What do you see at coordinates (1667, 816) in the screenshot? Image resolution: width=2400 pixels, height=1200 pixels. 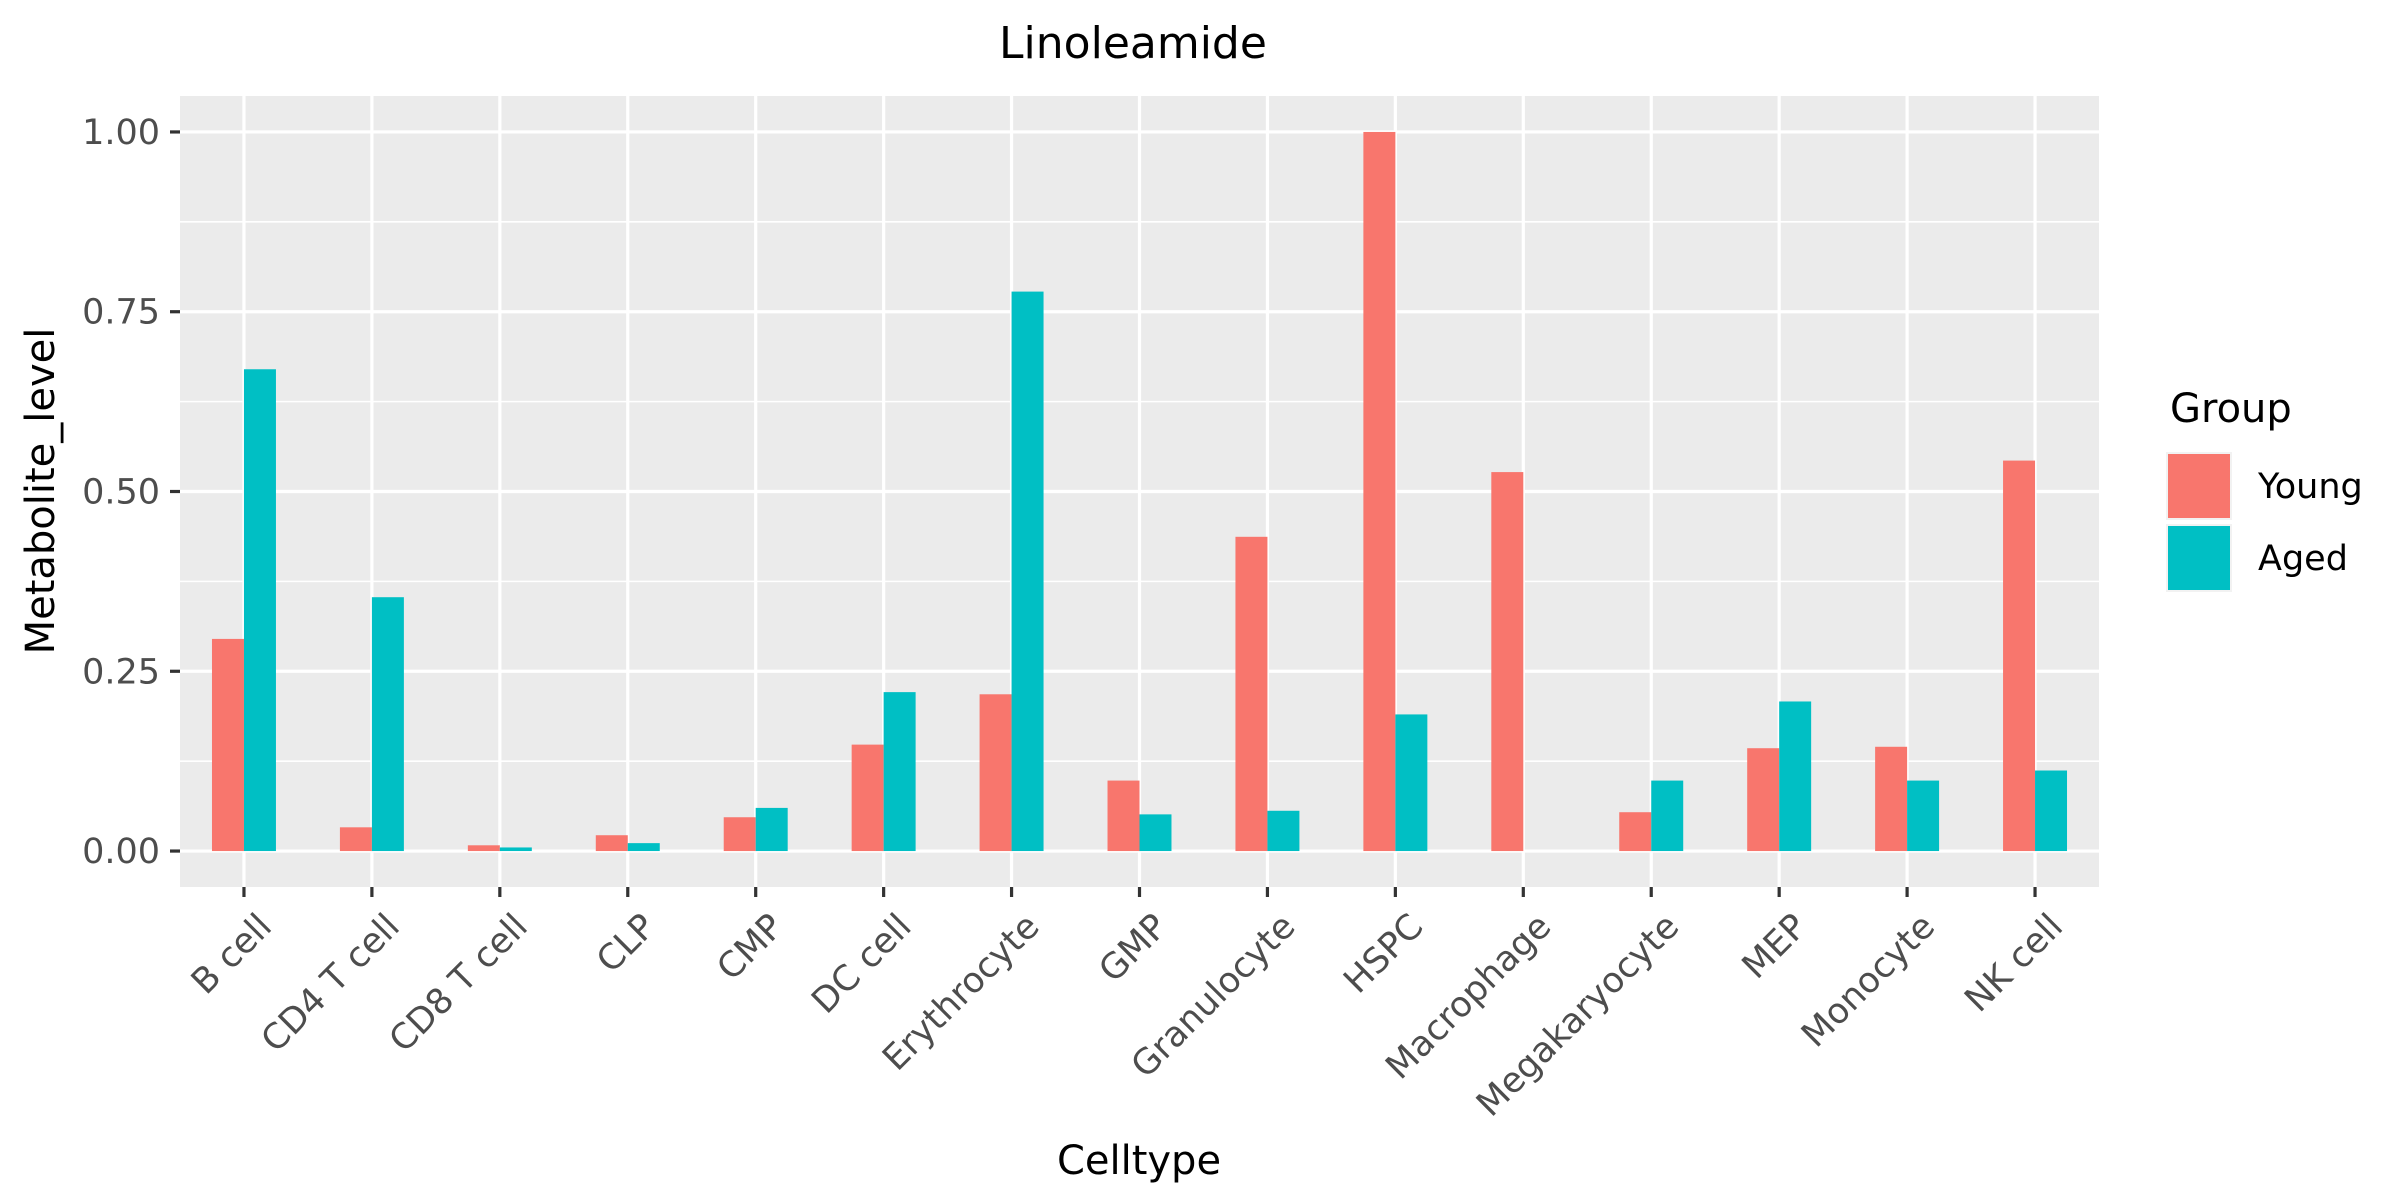 I see `bar-aged-megakaryocyte` at bounding box center [1667, 816].